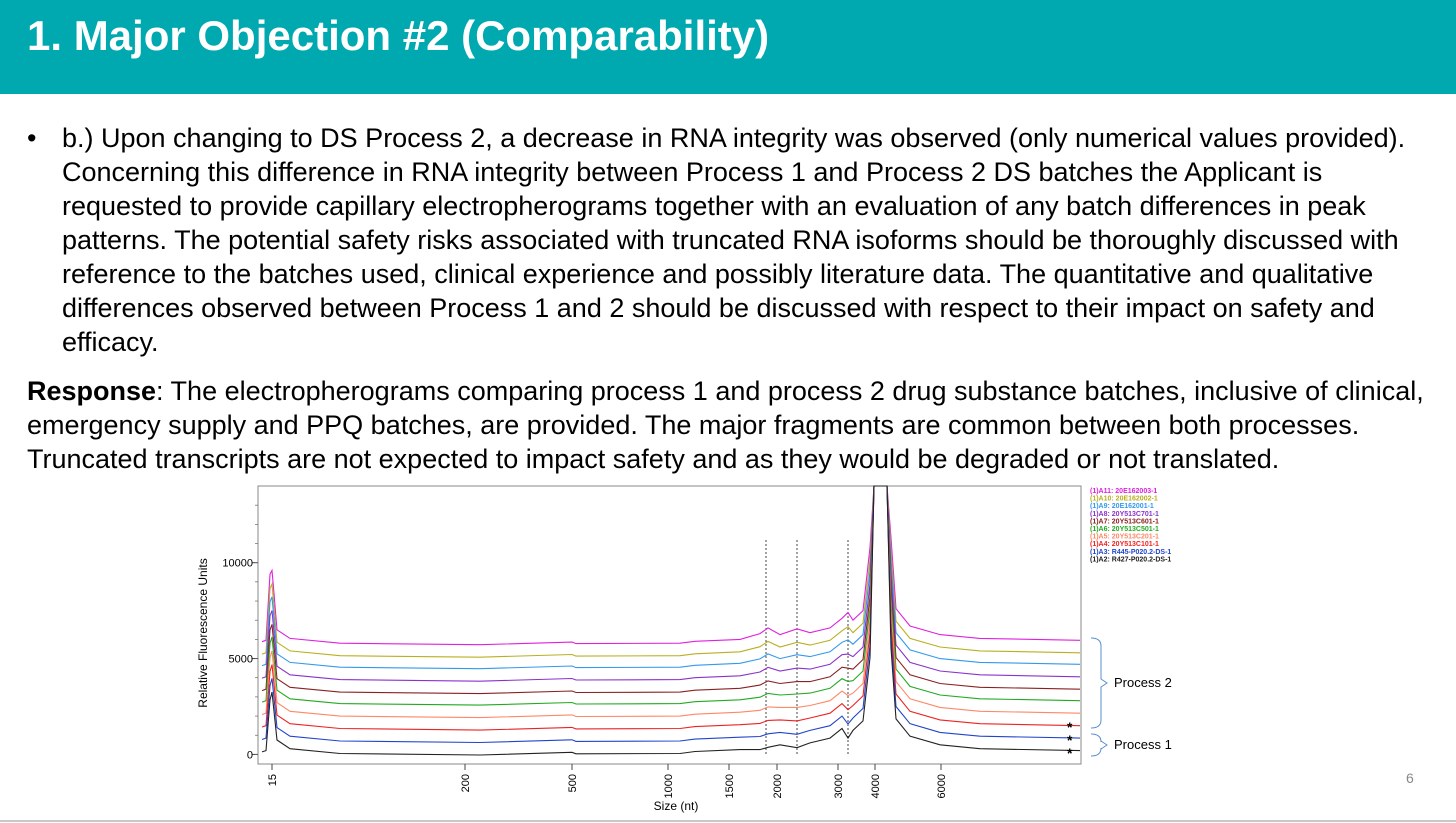 This screenshot has width=1456, height=823. Describe the element at coordinates (92, 391) in the screenshot. I see `response-label: Response` at that location.